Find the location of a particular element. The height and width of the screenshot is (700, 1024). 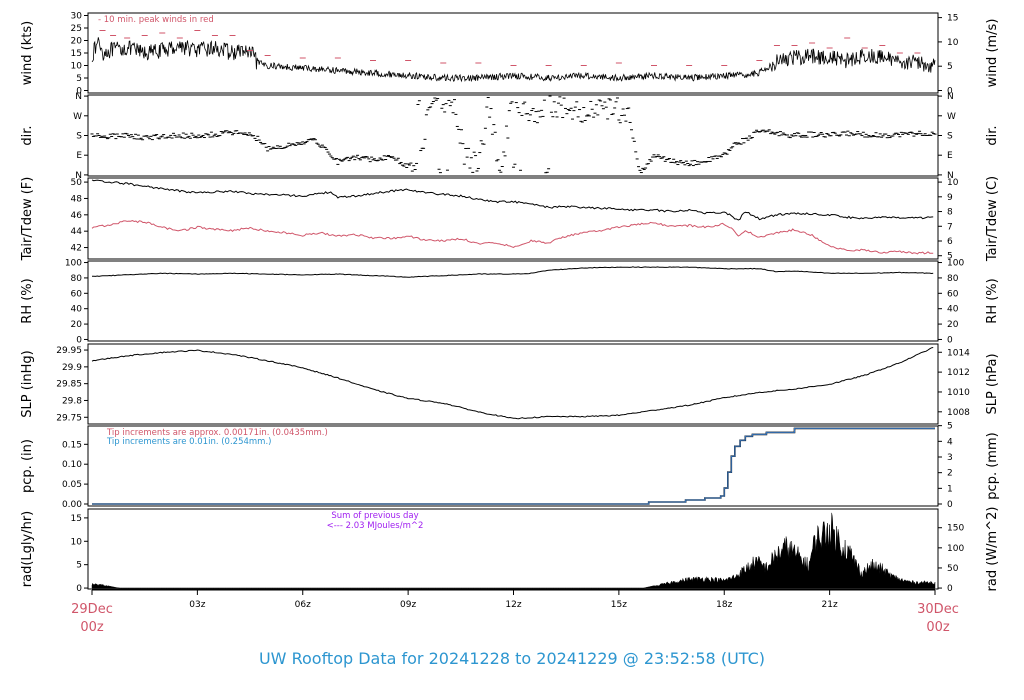

right-tick-label: 20 is located at coordinates (953, 325).